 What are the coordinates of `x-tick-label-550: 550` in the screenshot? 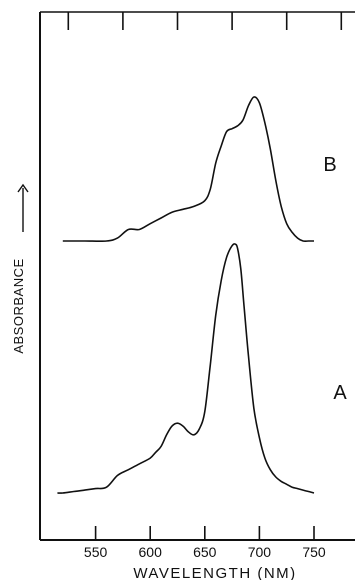 It's located at (96, 552).